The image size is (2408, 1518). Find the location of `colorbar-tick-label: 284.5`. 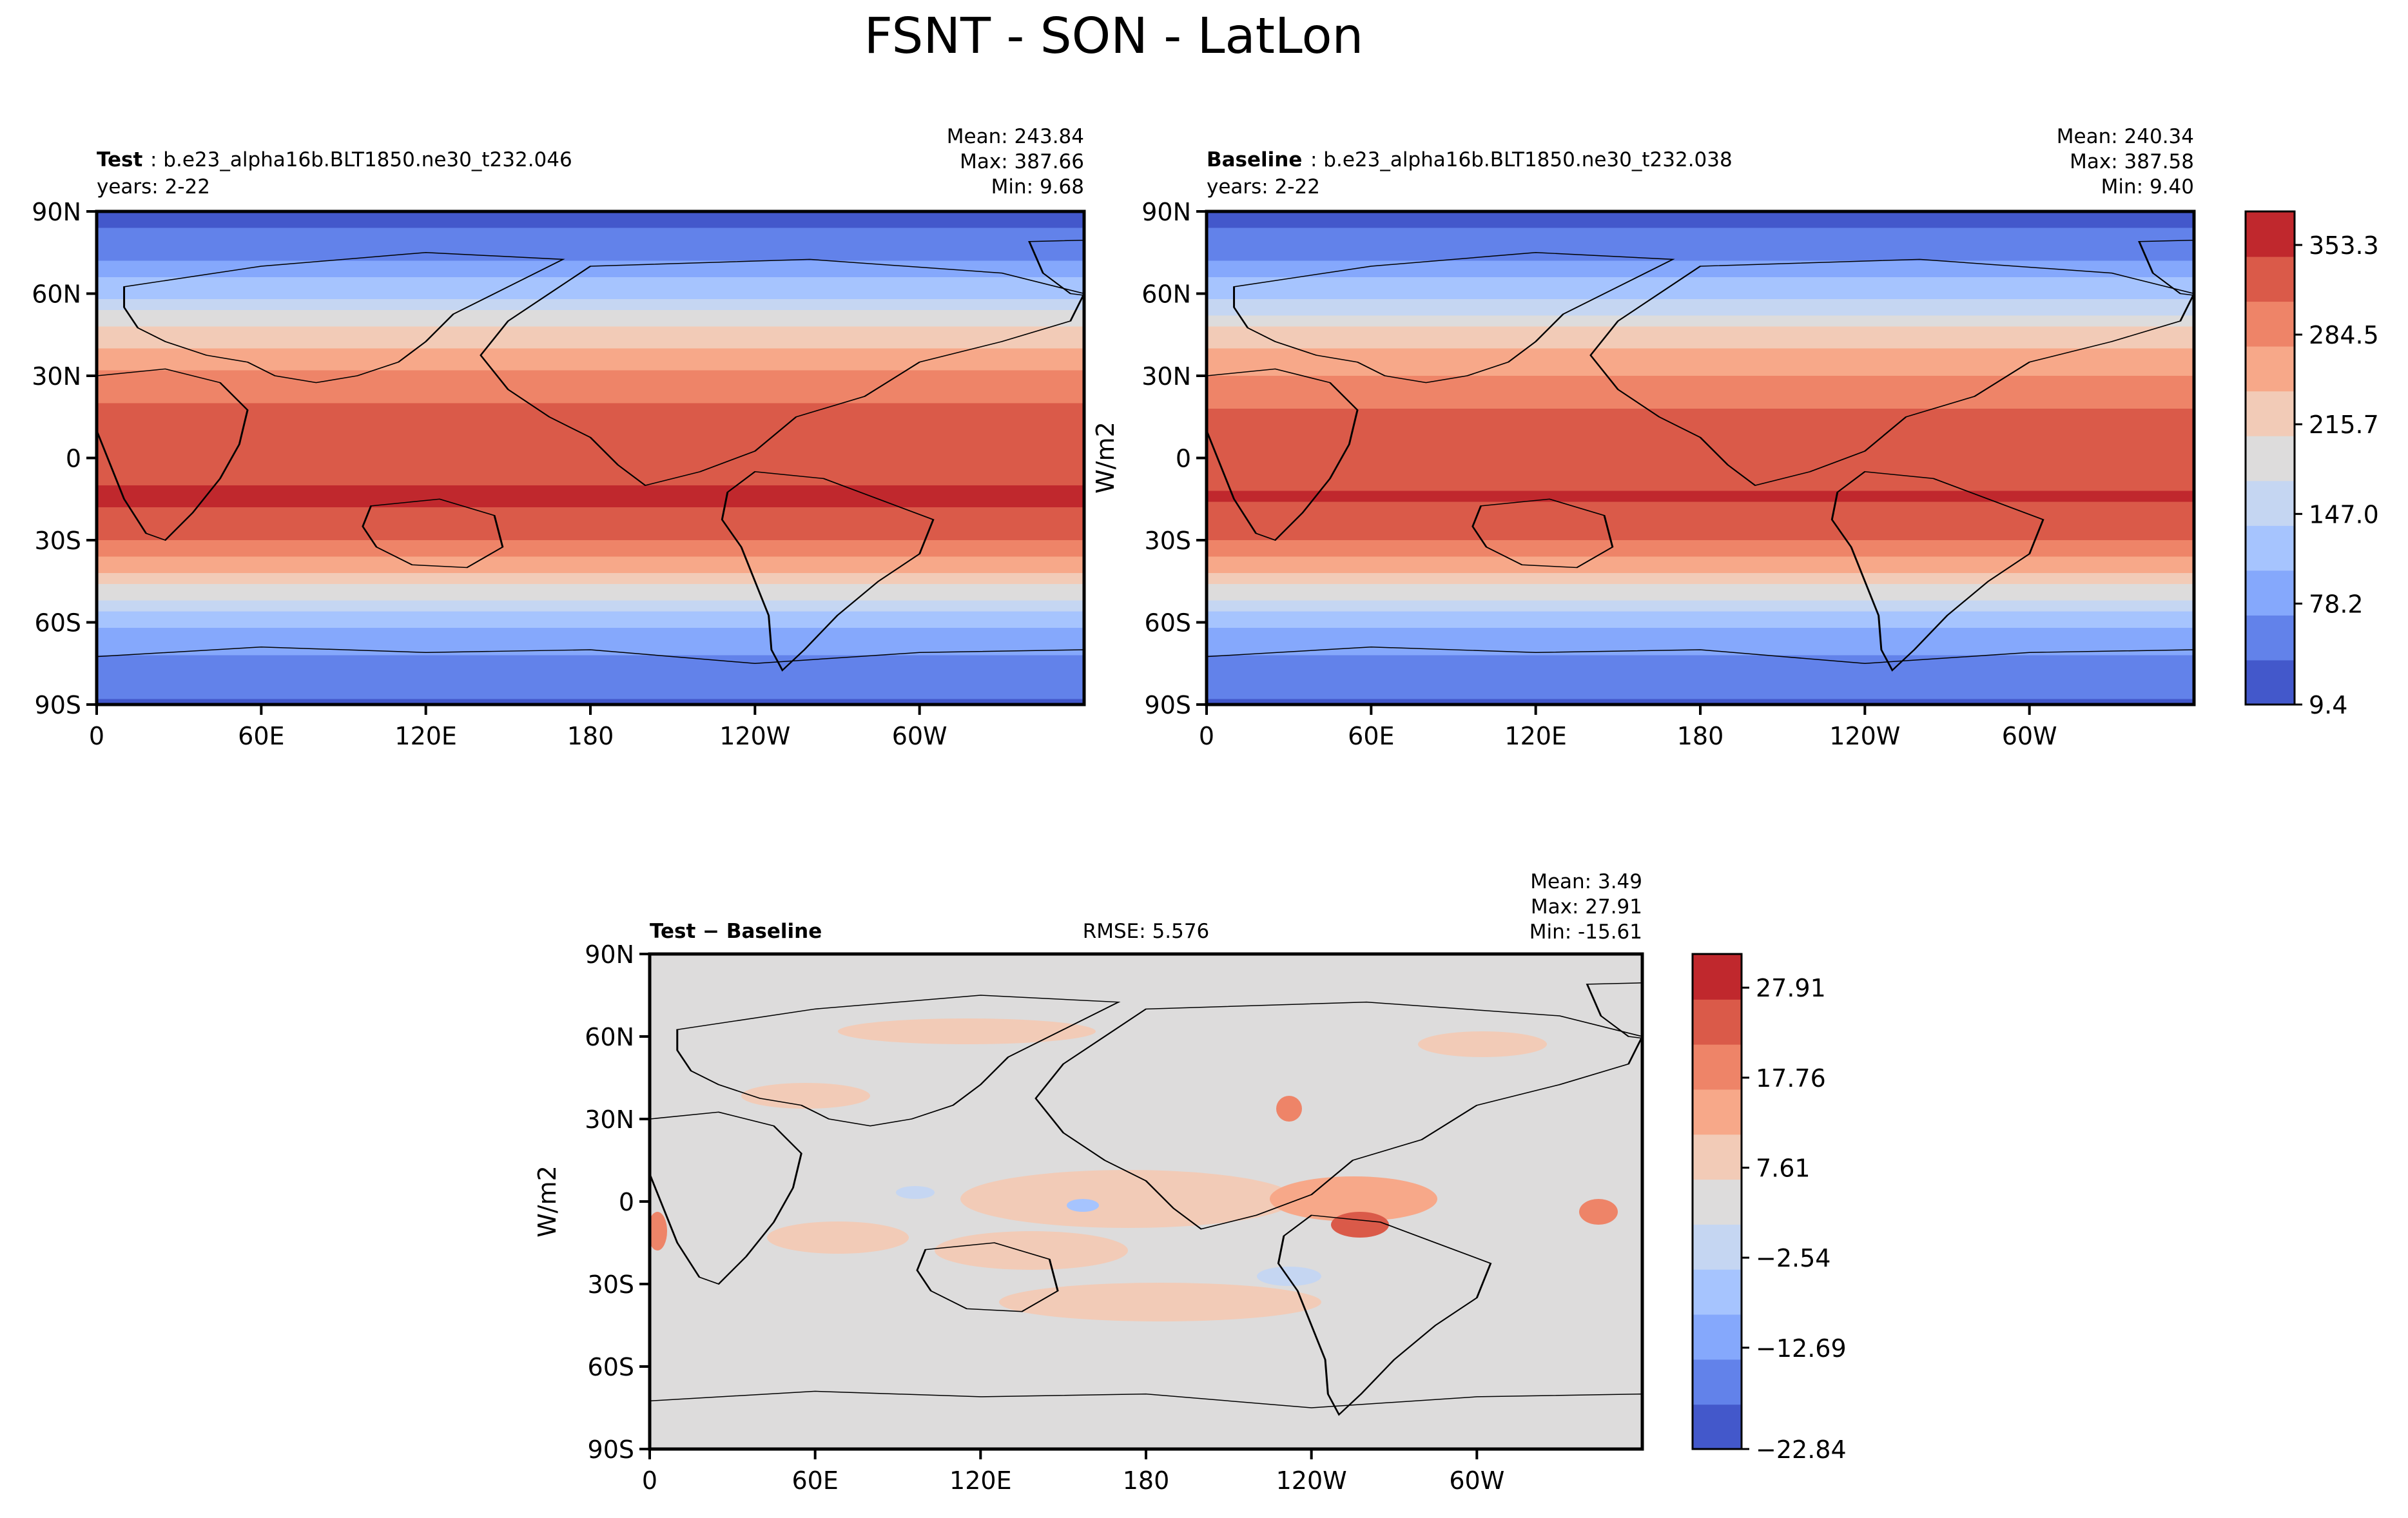

colorbar-tick-label: 284.5 is located at coordinates (2344, 335).